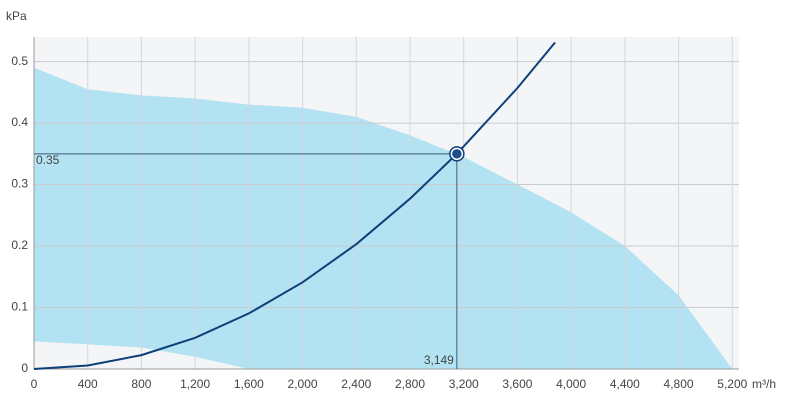 The image size is (788, 405). I want to click on x-tick-label: 4,800, so click(679, 384).